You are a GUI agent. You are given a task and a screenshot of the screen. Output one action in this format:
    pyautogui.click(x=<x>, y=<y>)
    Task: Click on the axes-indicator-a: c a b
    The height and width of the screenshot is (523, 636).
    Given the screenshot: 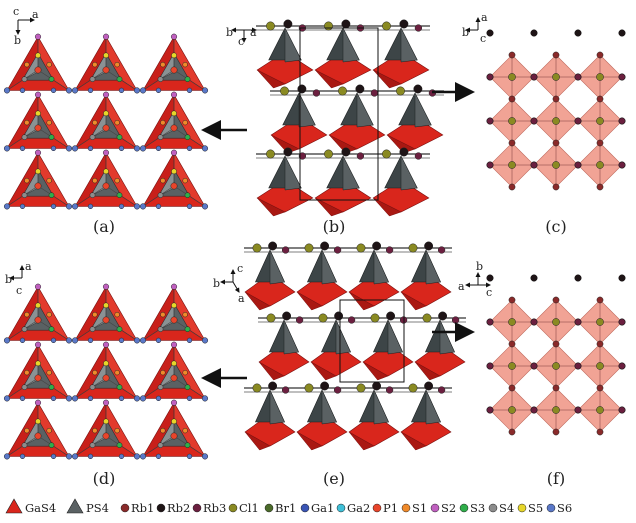 What is the action you would take?
    pyautogui.click(x=26, y=26)
    